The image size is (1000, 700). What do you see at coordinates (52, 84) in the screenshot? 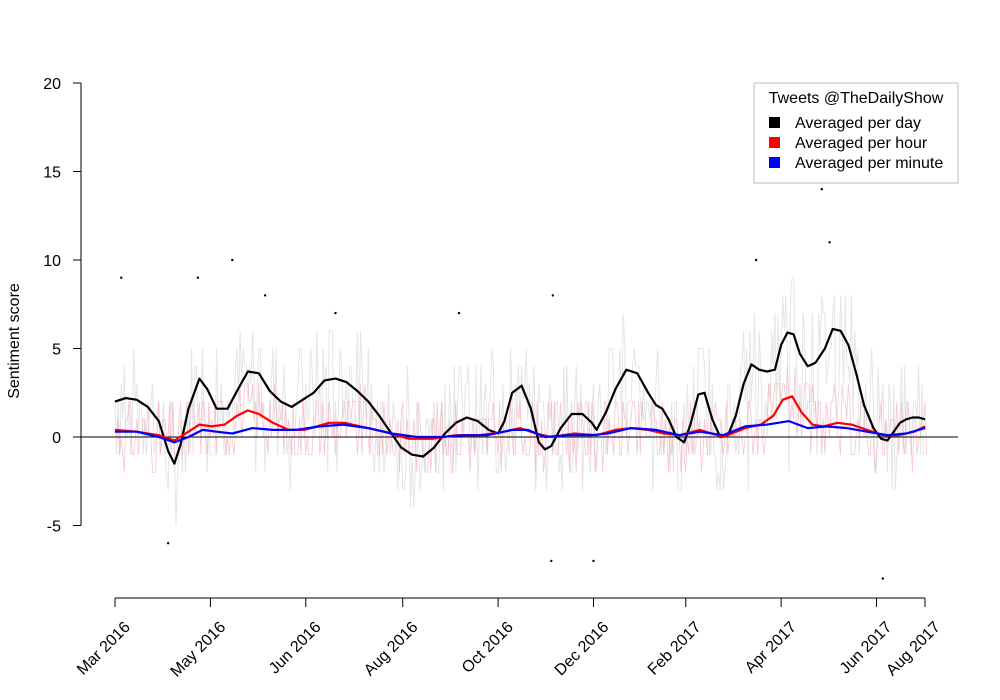
I see `y-tick-label: 20` at bounding box center [52, 84].